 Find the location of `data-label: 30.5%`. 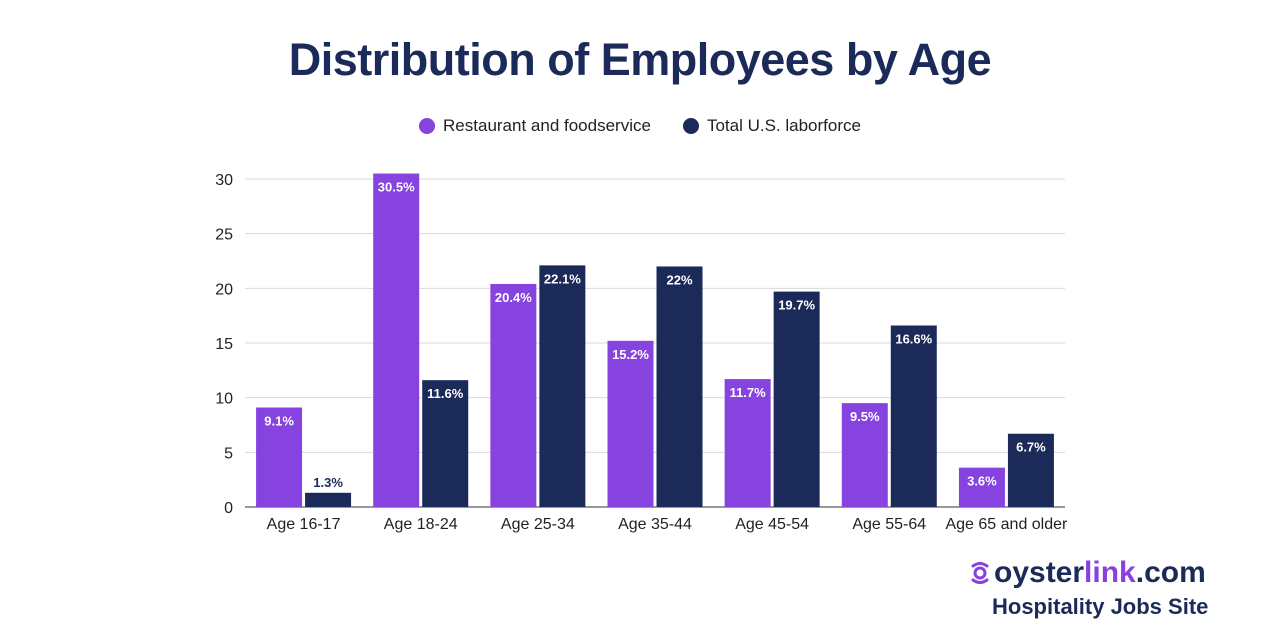

data-label: 30.5% is located at coordinates (396, 187).